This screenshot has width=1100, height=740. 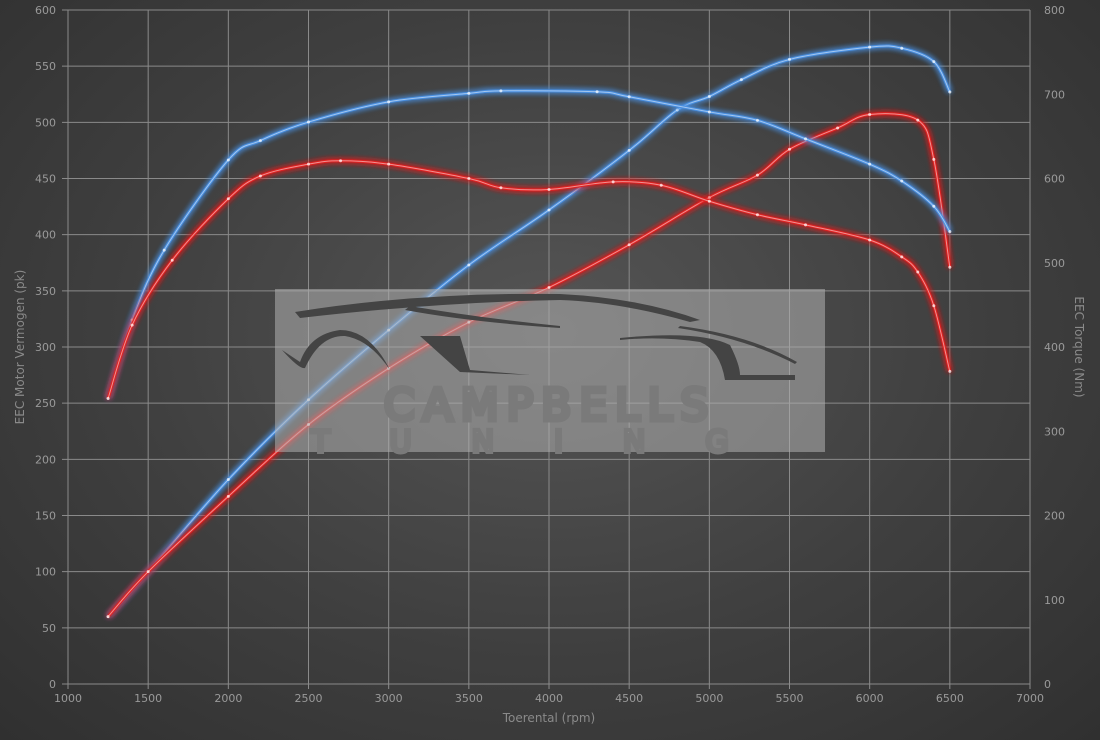 I want to click on y-tick-label: 600, so click(x=45, y=10).